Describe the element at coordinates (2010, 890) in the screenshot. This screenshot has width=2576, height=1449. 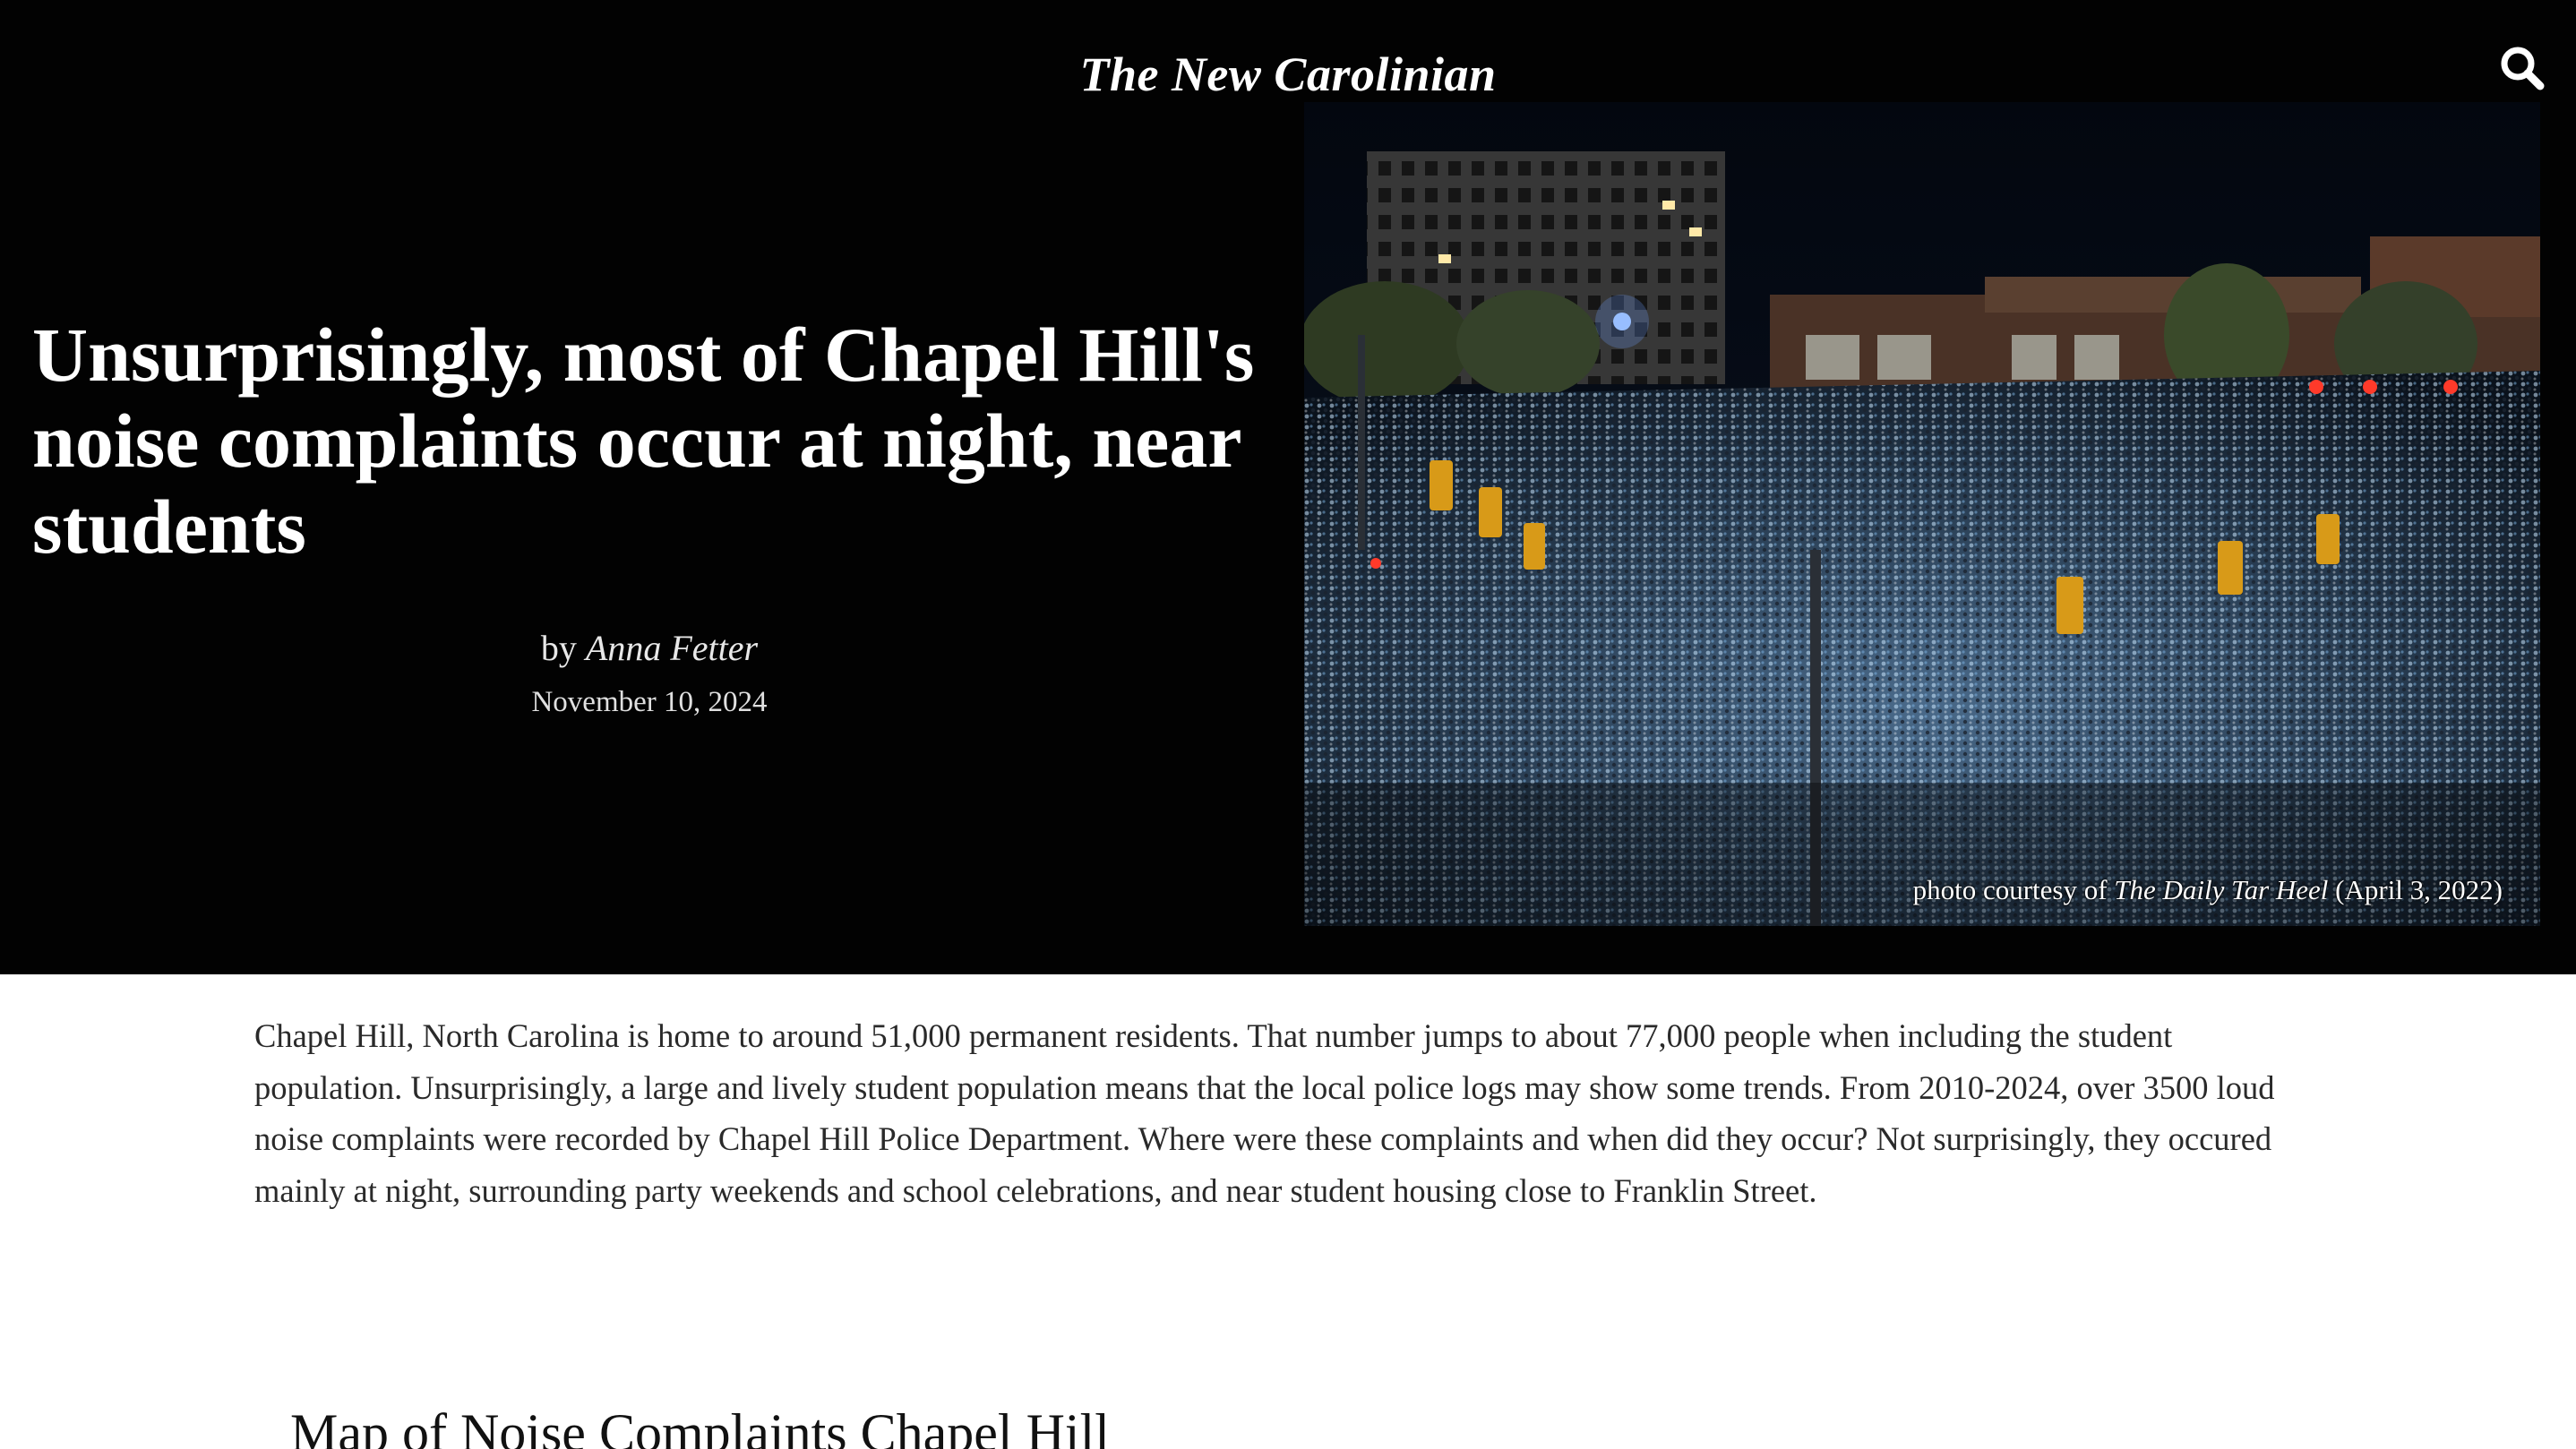
I see `caption-prefix: photo courtesy of` at that location.